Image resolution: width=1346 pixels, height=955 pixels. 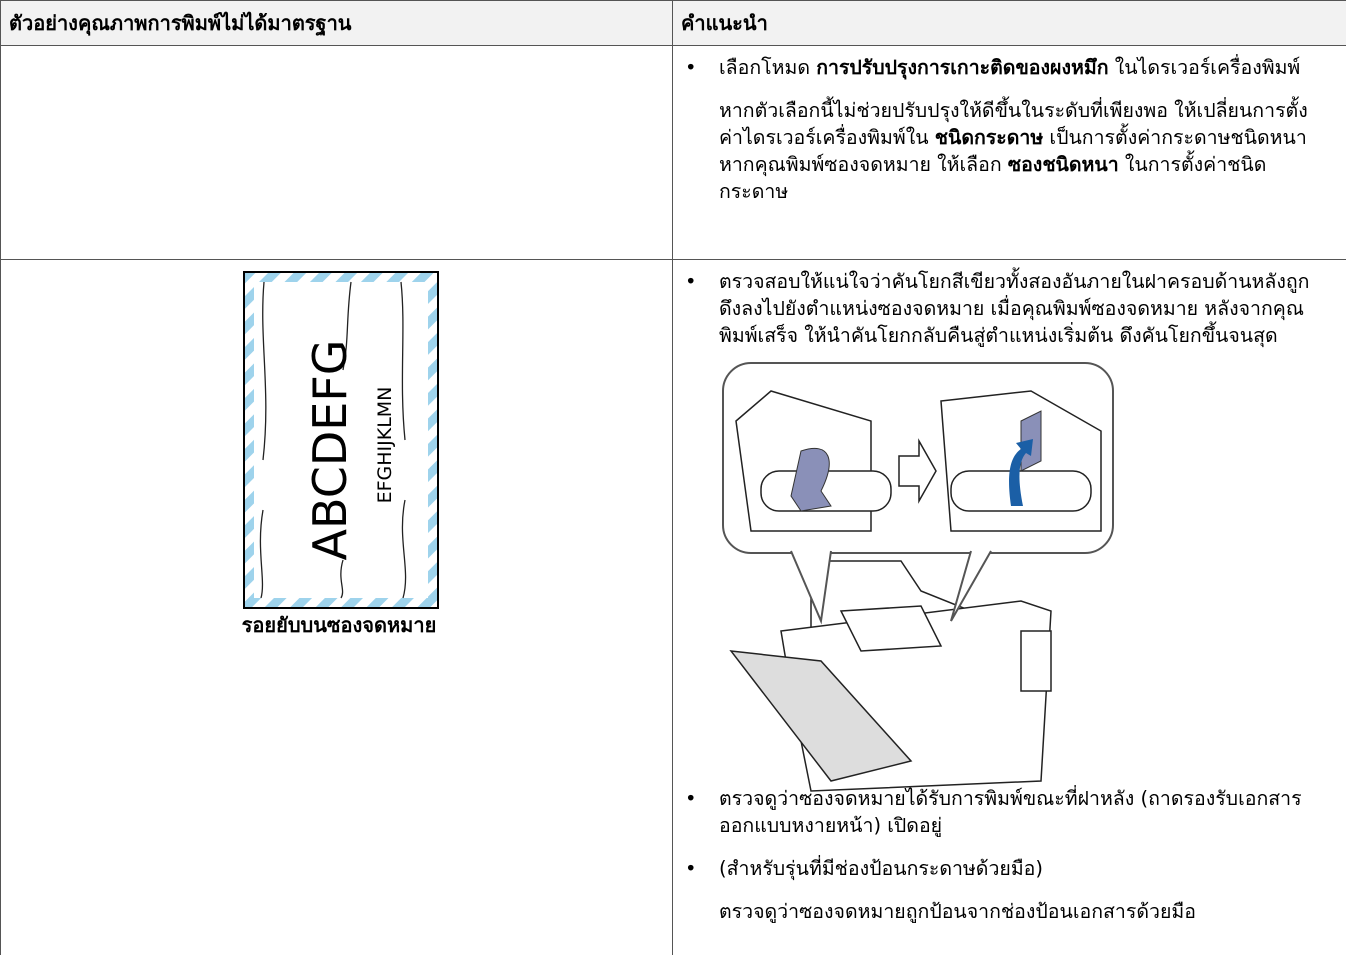 I want to click on bullet-item: (สำหรับรุ่นที่มีช่องป้อนกระดาษด้วยมือ), so click(x=1000, y=868).